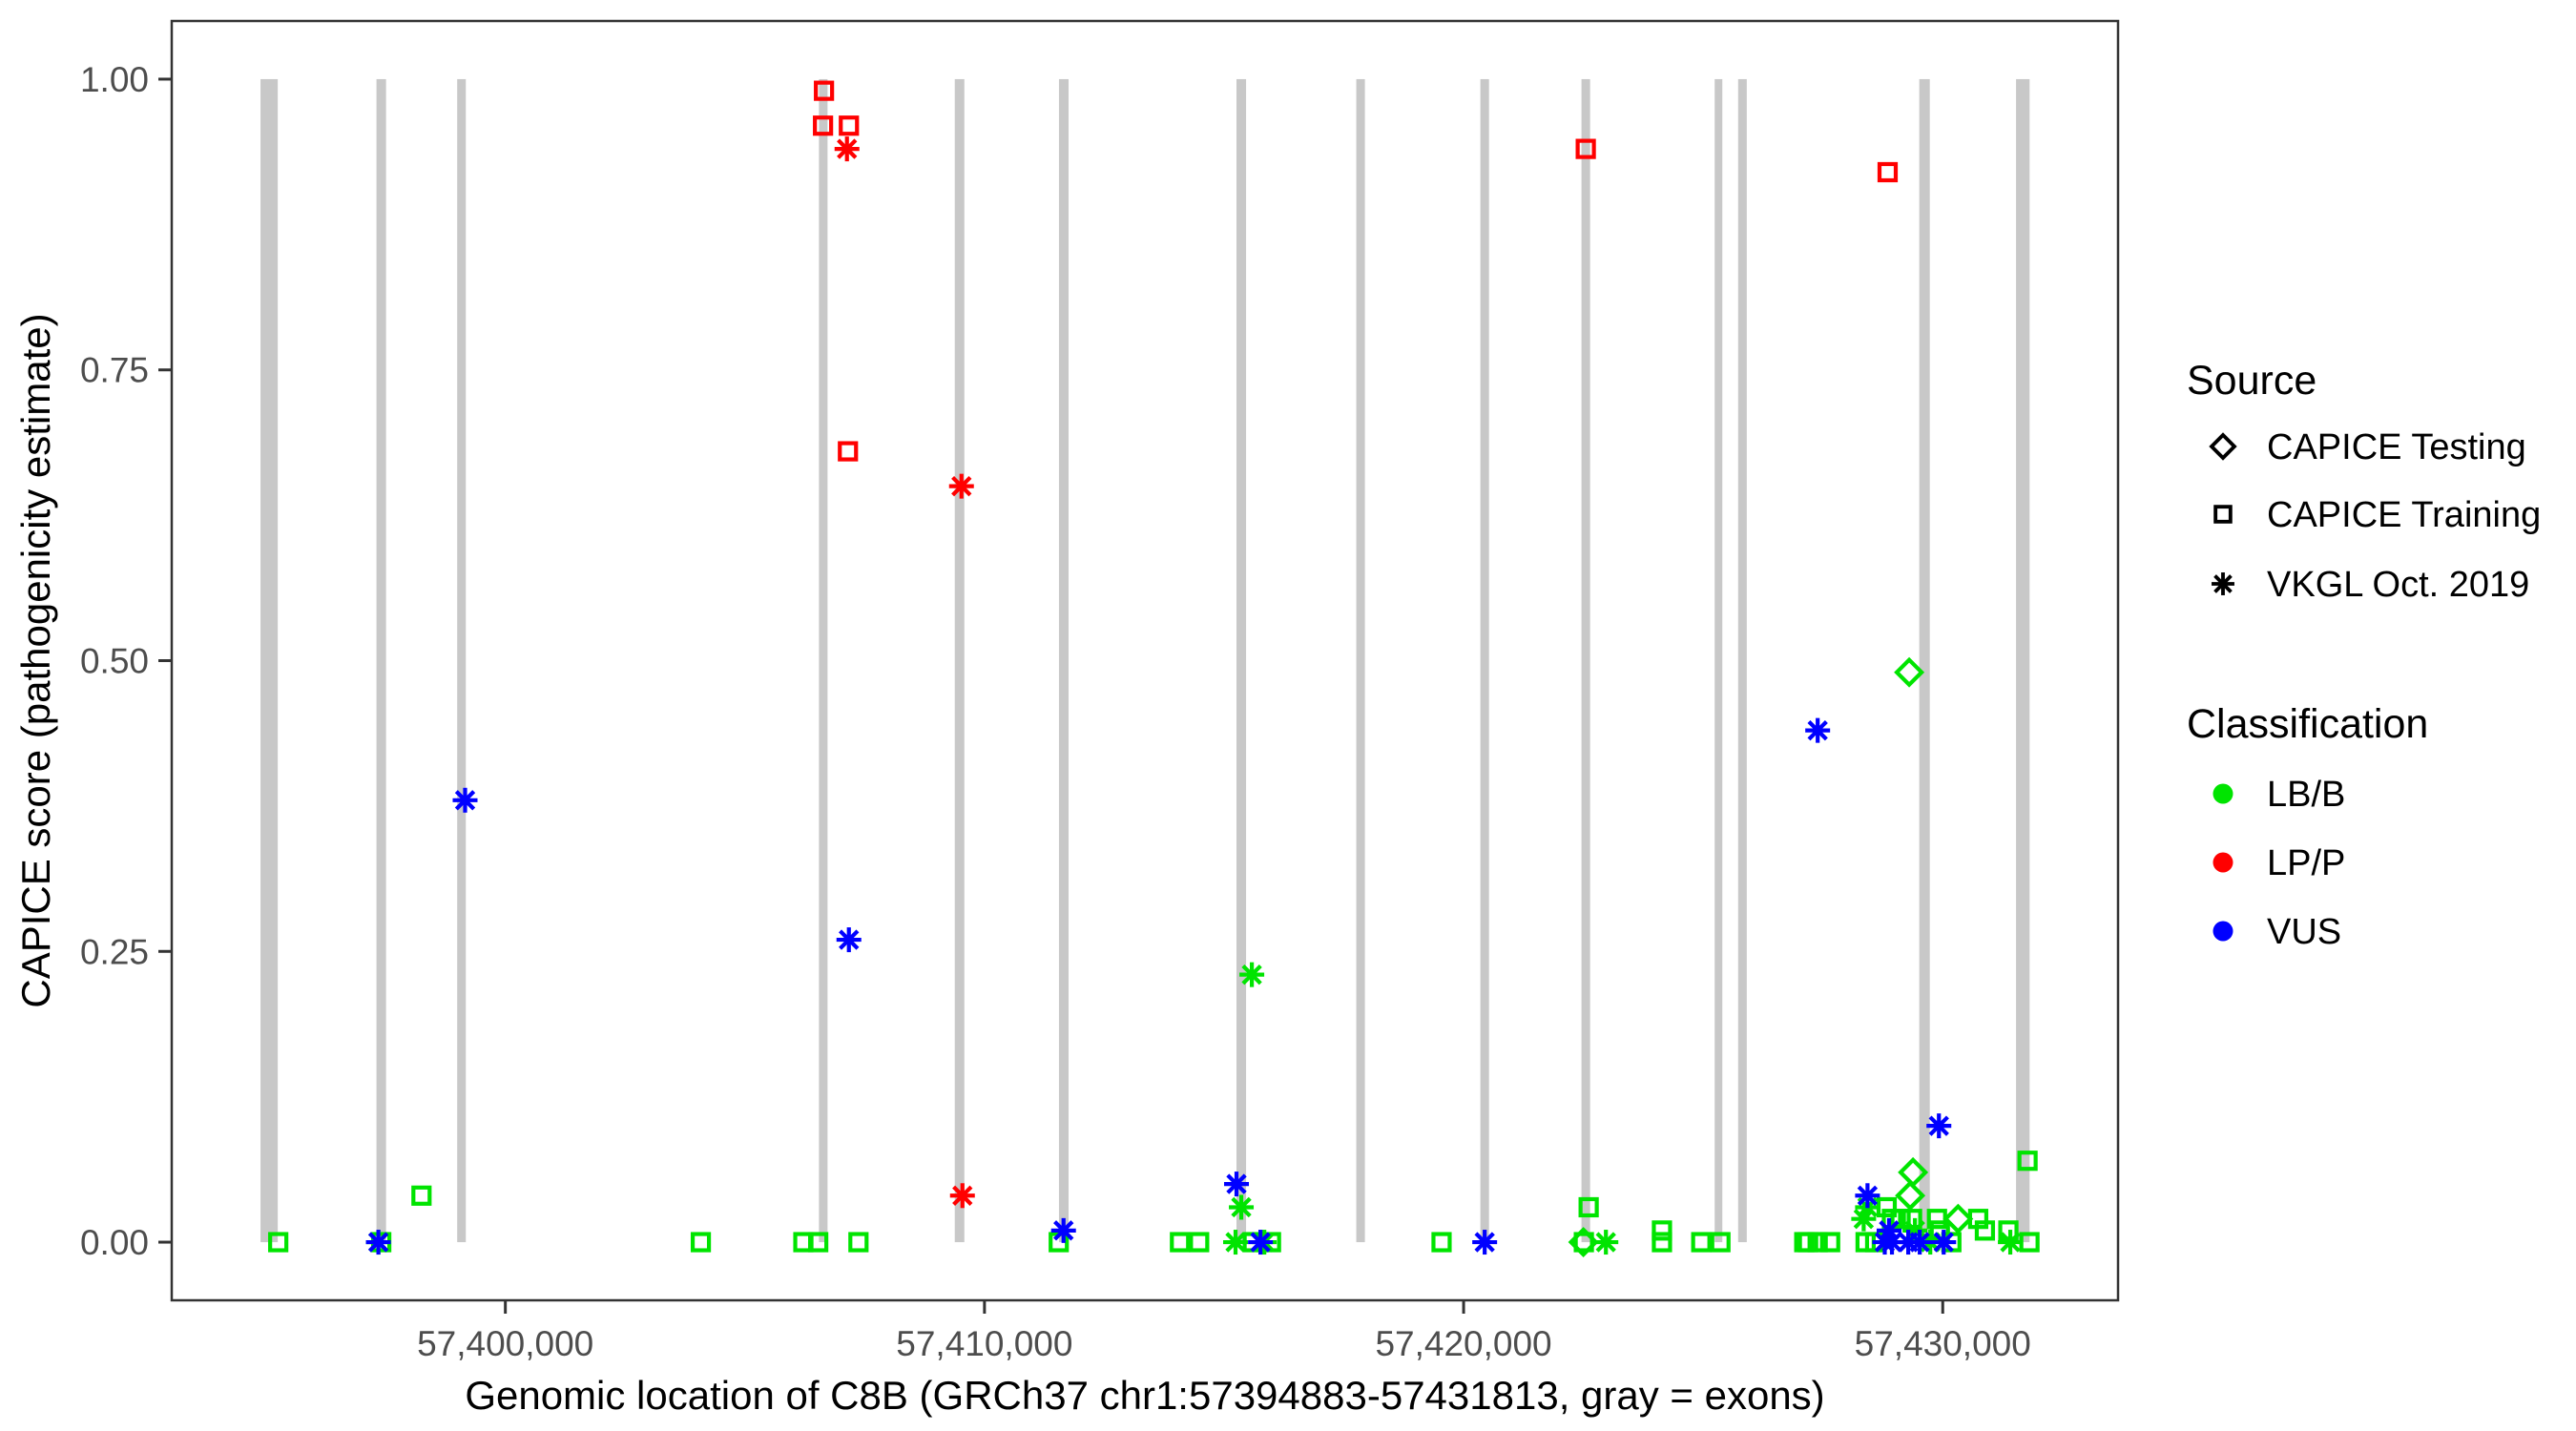 Image resolution: width=2576 pixels, height=1431 pixels. What do you see at coordinates (114, 951) in the screenshot?
I see `y-tick-label: 0.25` at bounding box center [114, 951].